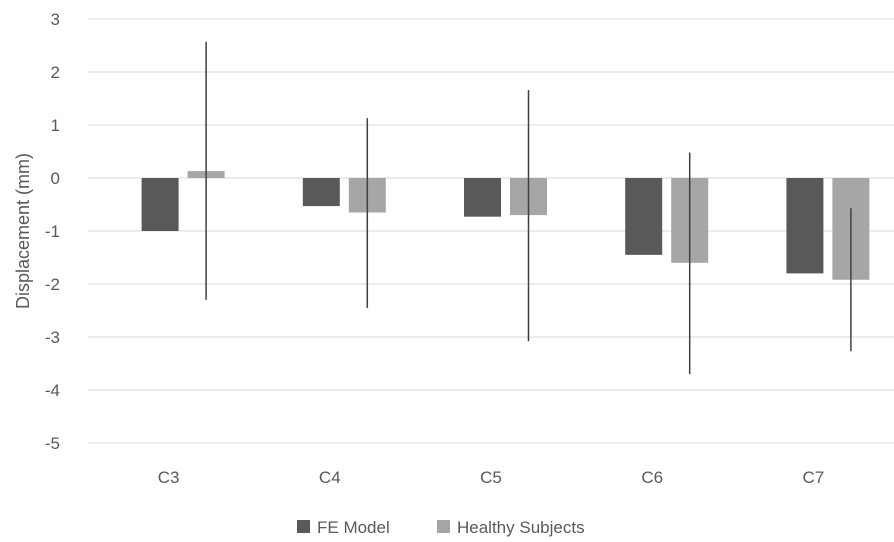 The image size is (894, 542). Describe the element at coordinates (169, 477) in the screenshot. I see `x-tick-label: C3` at that location.